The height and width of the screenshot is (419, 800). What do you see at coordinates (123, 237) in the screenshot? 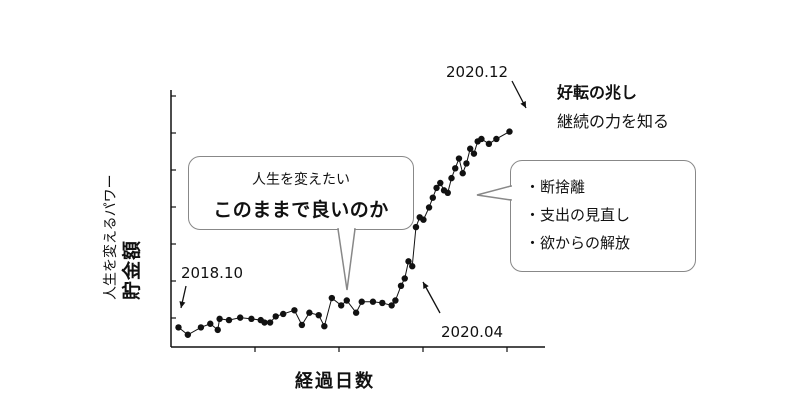
I see `y-axis-label: 人生を変えるパワー 貯金額` at bounding box center [123, 237].